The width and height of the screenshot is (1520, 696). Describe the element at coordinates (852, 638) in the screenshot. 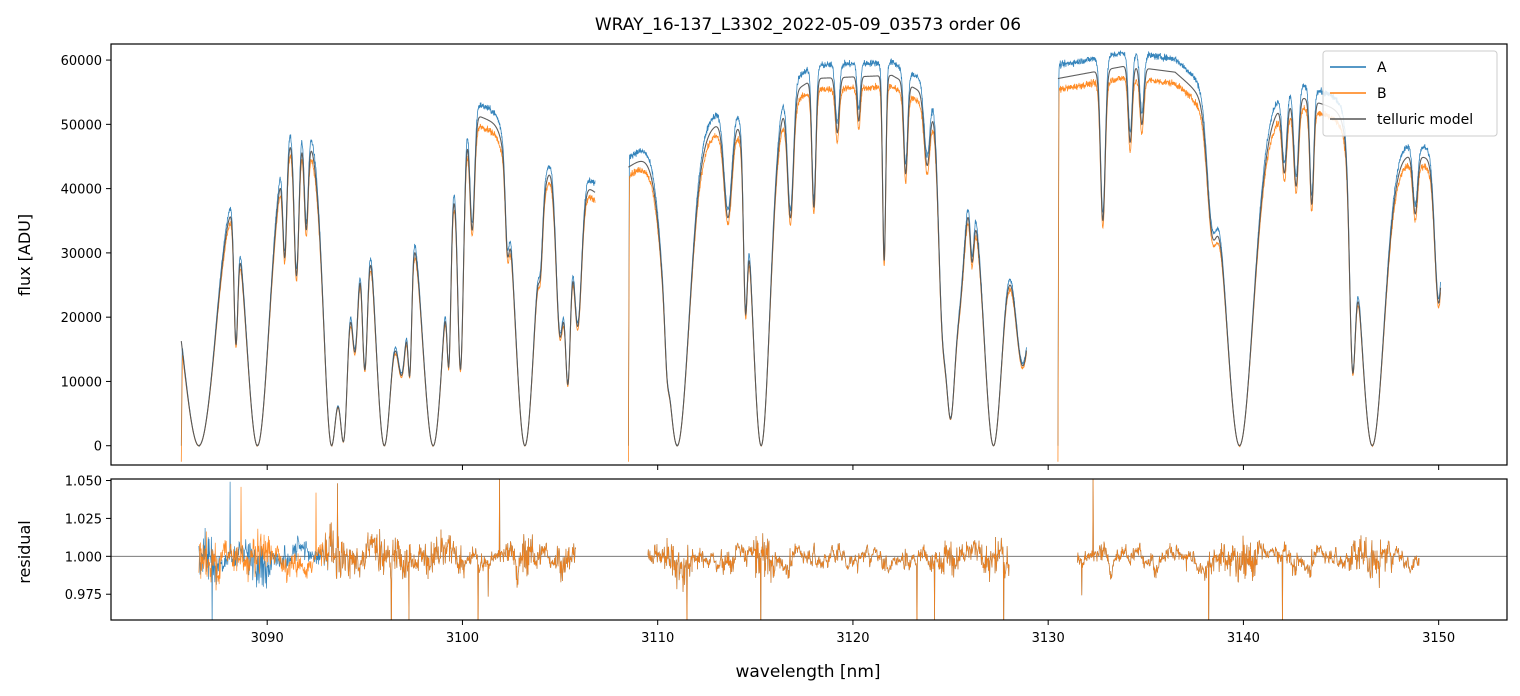

I see `bottom-x-tick-label: 3120` at that location.